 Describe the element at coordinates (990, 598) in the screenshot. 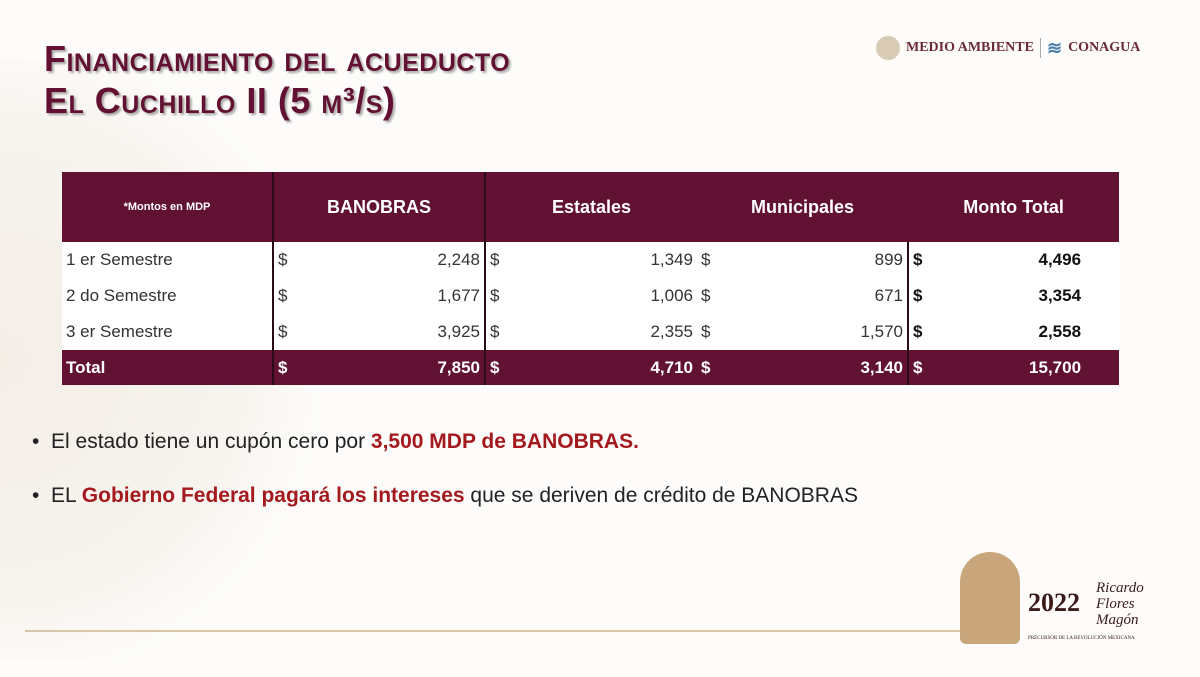

I see `portrait-image` at that location.